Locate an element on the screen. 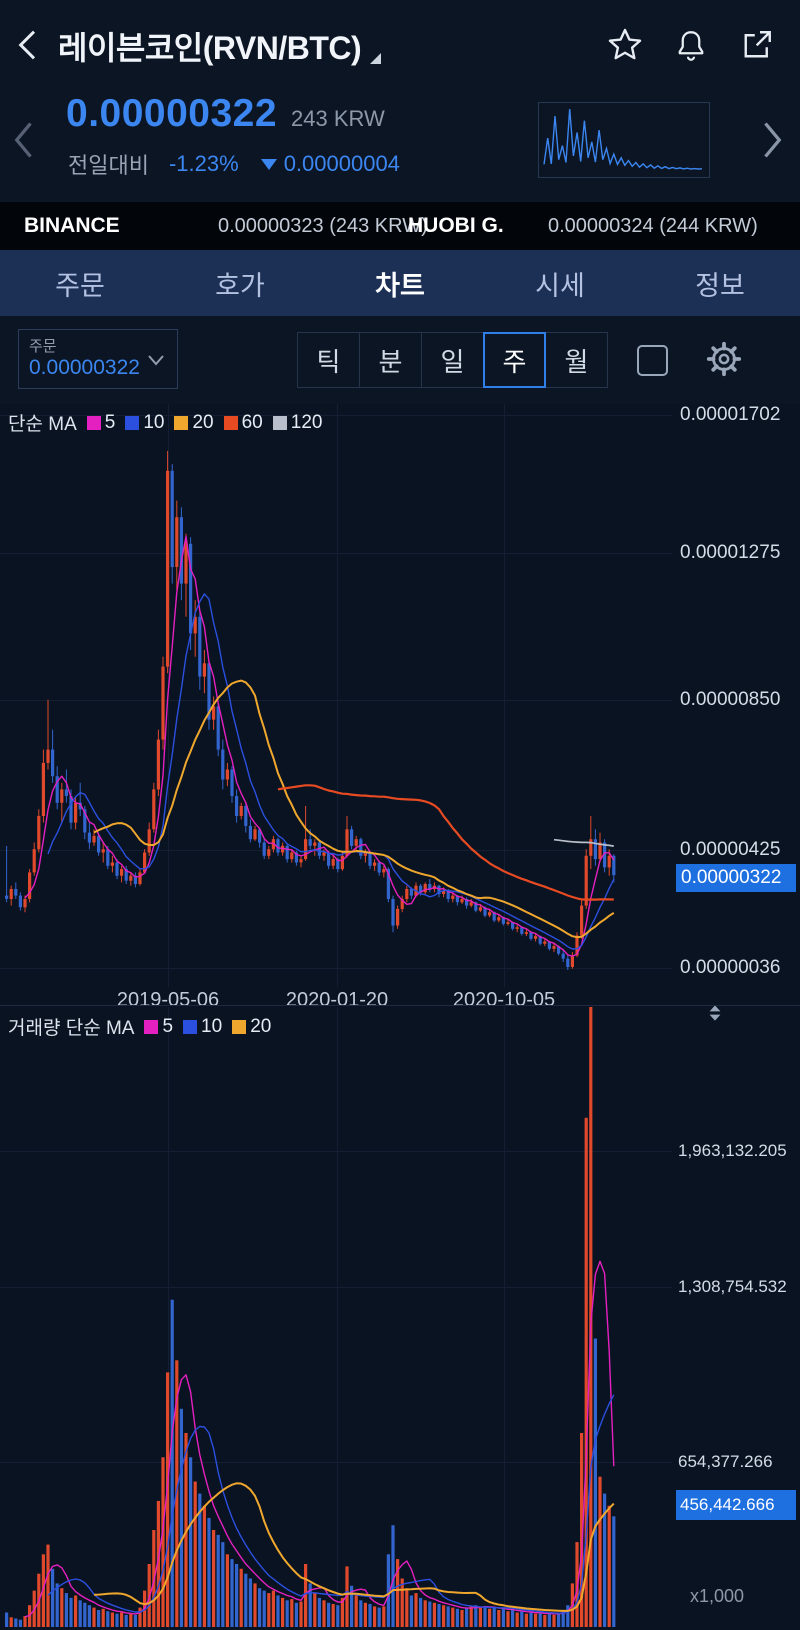 The width and height of the screenshot is (800, 1630). favorite-button is located at coordinates (625, 46).